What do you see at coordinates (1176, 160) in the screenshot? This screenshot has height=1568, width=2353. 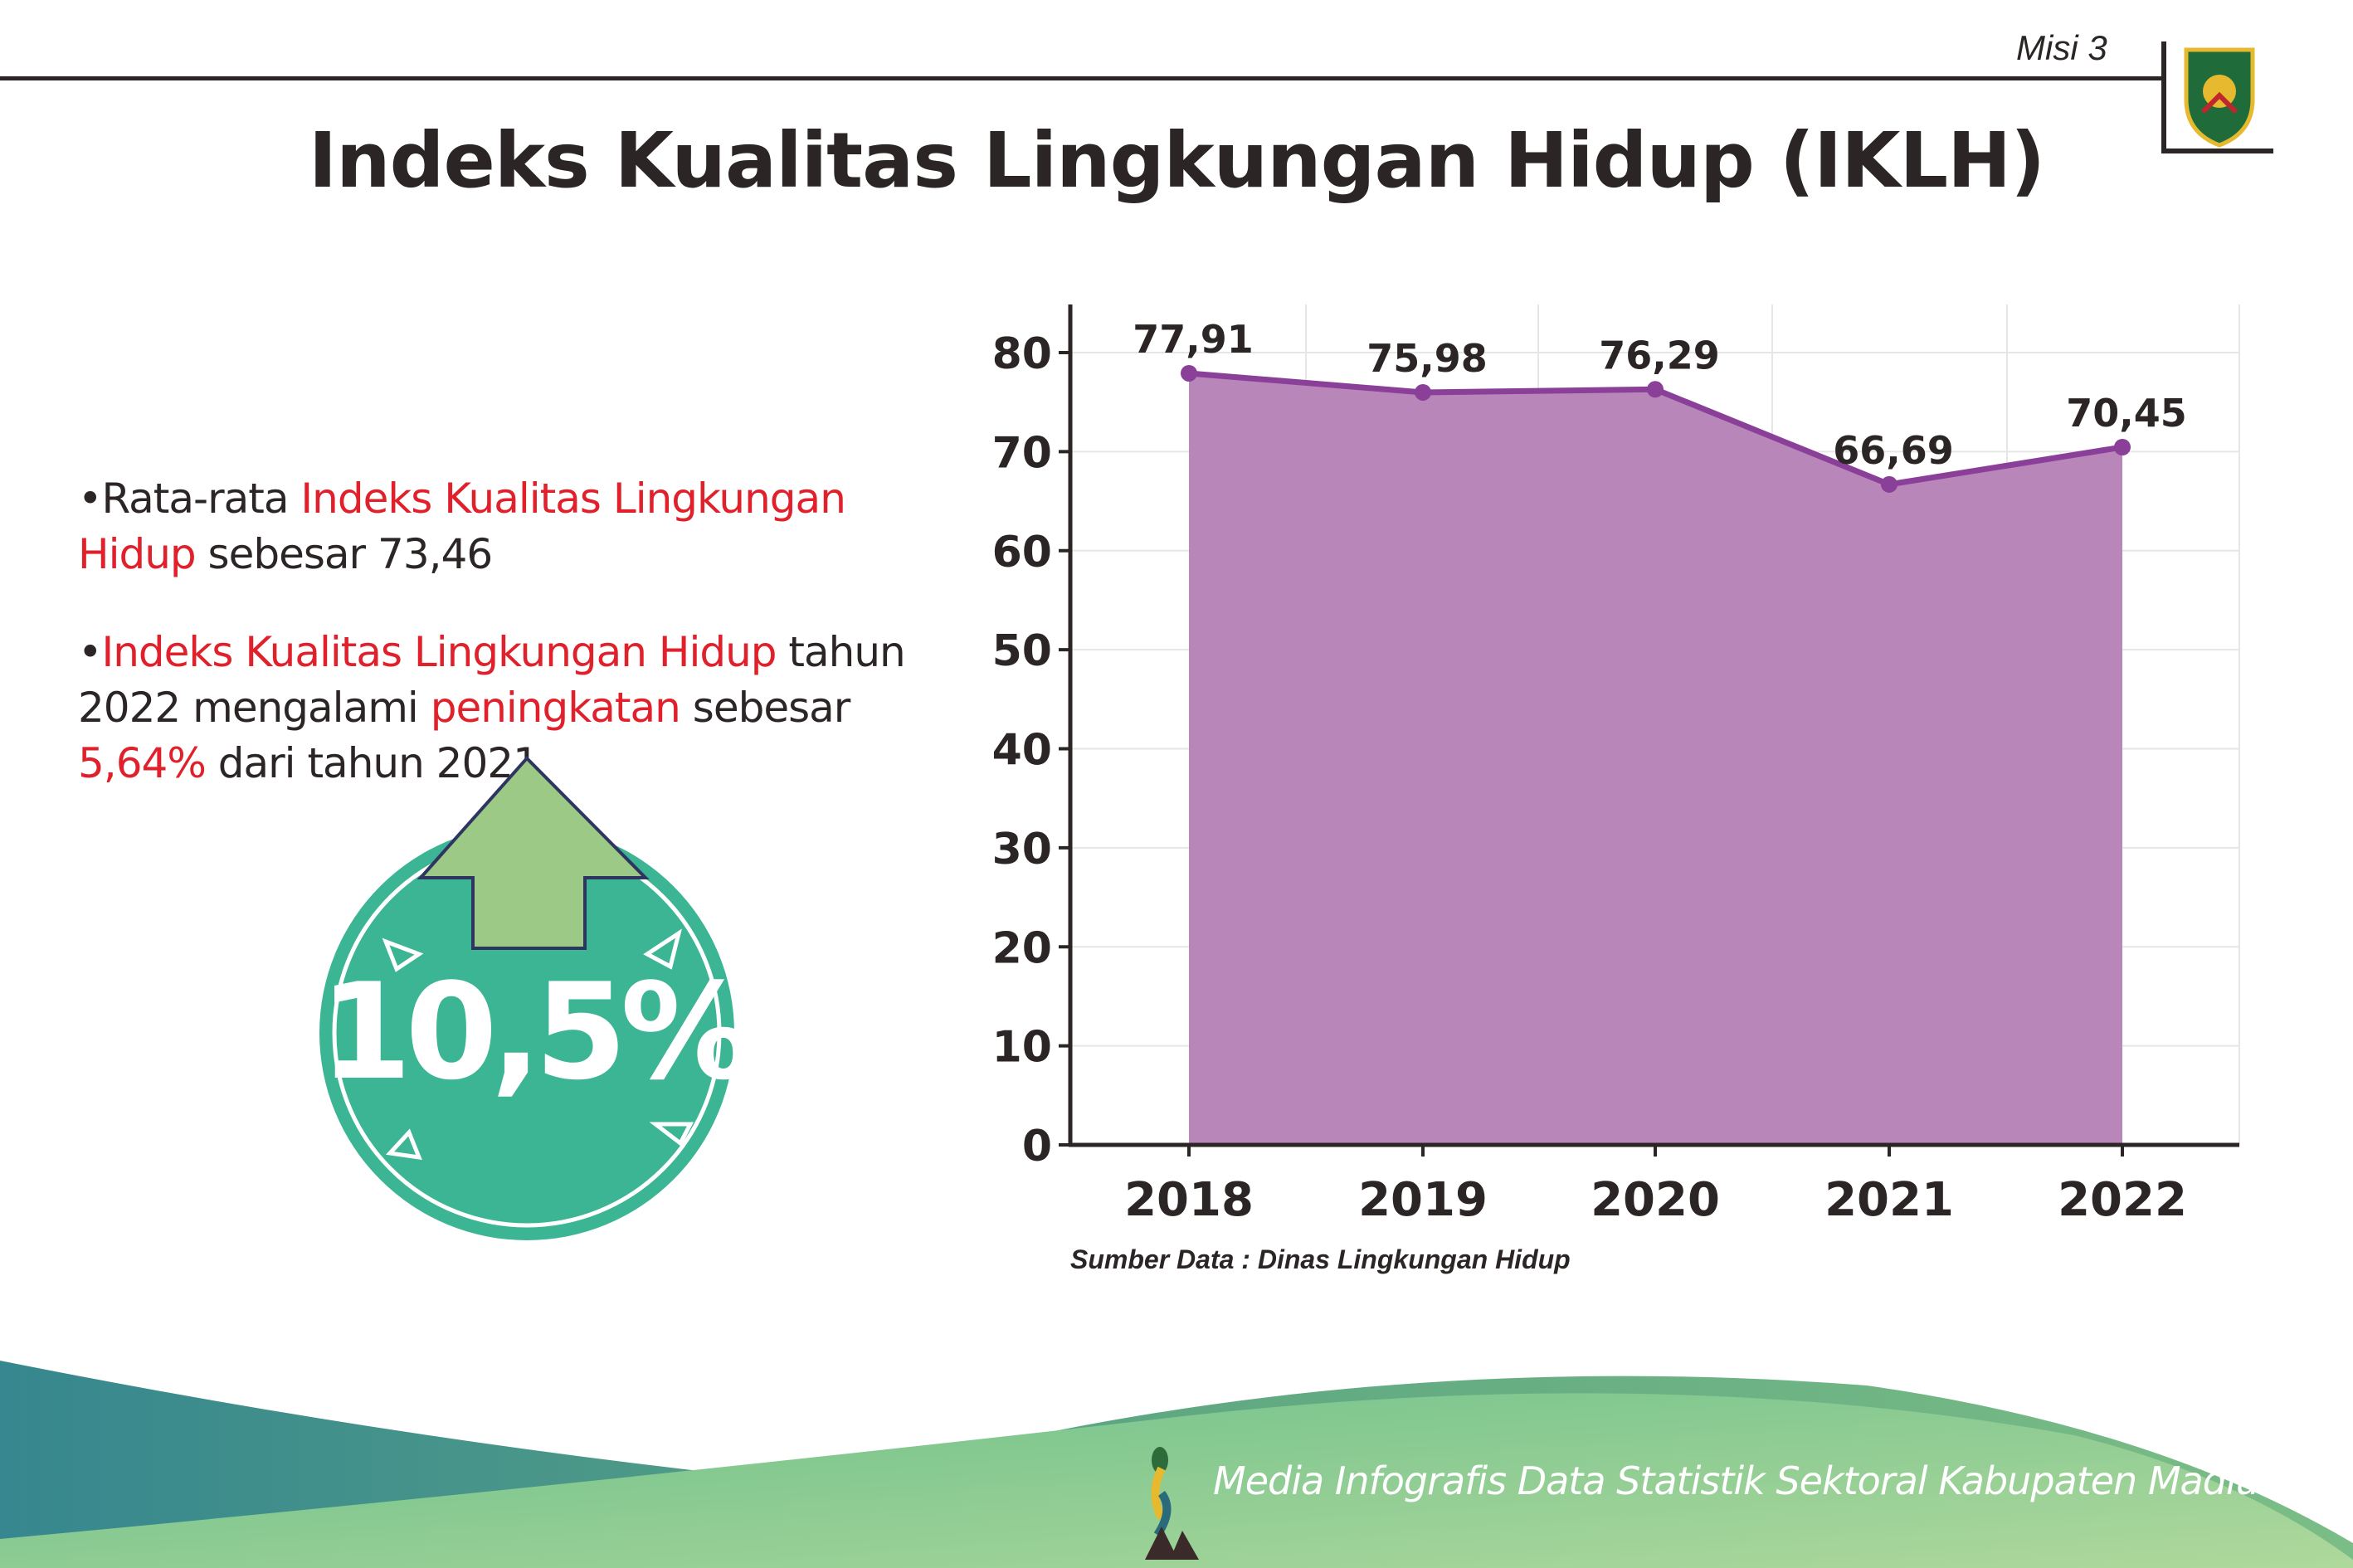 I see `page-title: Indeks Kualitas Lingkungan Hidup (IKLH)` at bounding box center [1176, 160].